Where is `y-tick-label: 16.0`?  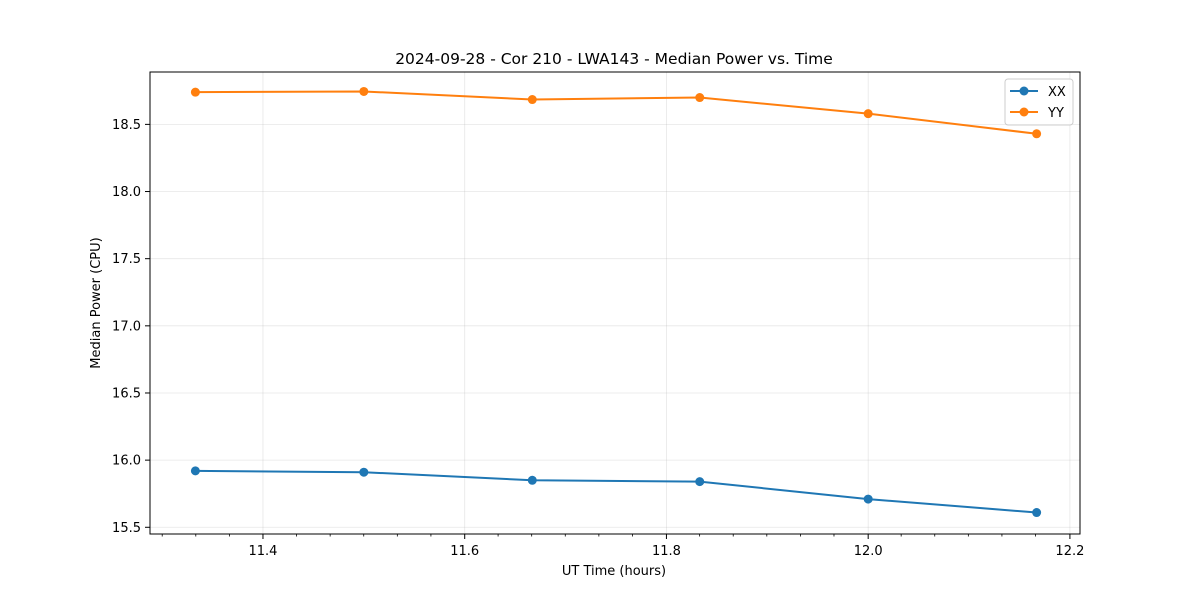 y-tick-label: 16.0 is located at coordinates (126, 461).